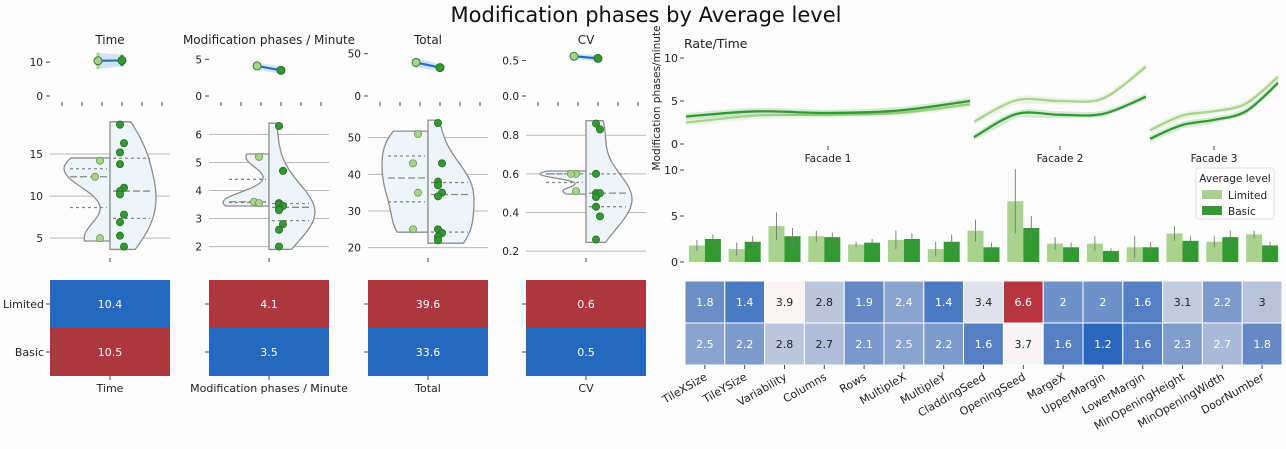 This screenshot has height=449, width=1286. Describe the element at coordinates (828, 159) in the screenshot. I see `facet-label: Facade 1` at that location.